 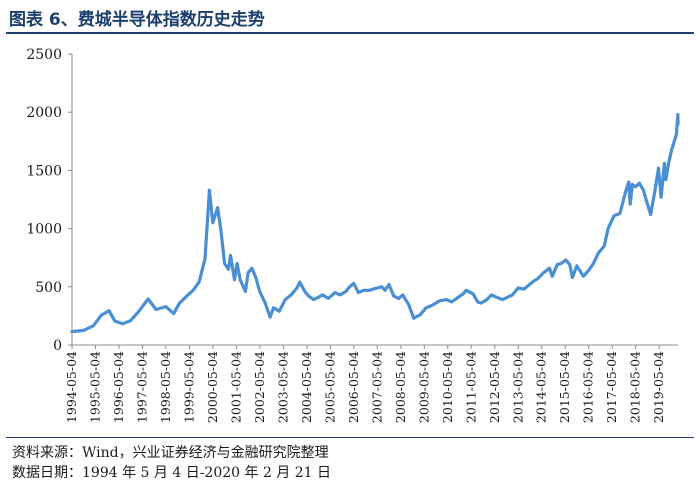 I want to click on source-rule, so click(x=350, y=437).